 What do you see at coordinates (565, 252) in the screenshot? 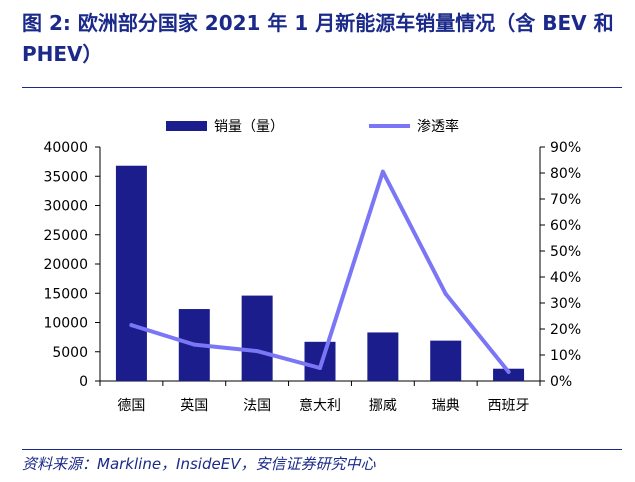
I see `right-tick-label: 50%` at bounding box center [565, 252].